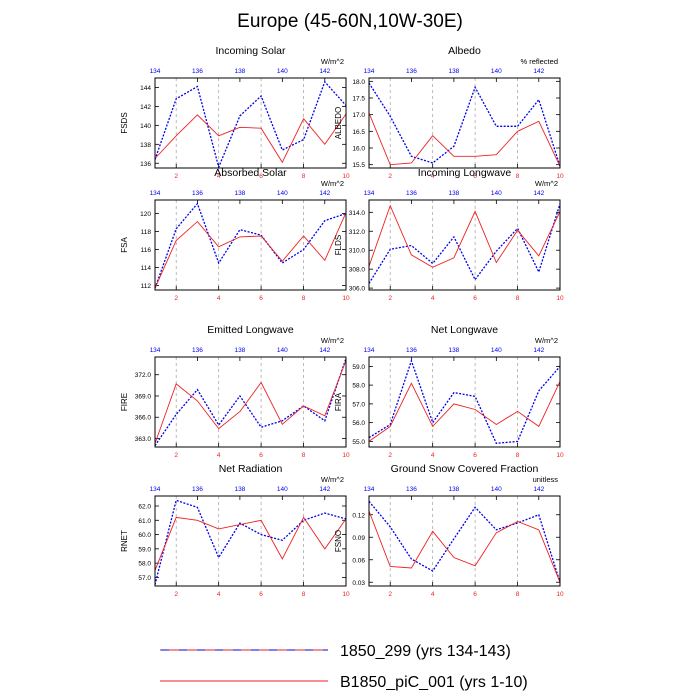 The height and width of the screenshot is (700, 700). What do you see at coordinates (357, 289) in the screenshot?
I see `y-tick-label: 306.0` at bounding box center [357, 289].